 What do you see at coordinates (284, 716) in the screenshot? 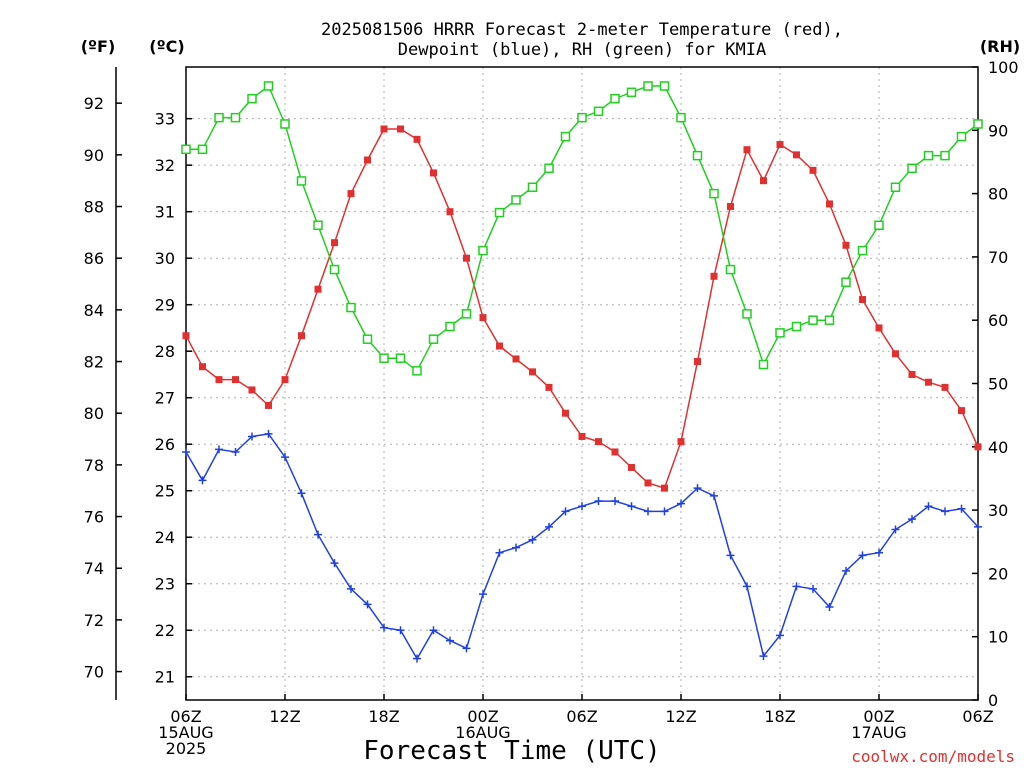
I see `x-tick-label: 12Z` at bounding box center [284, 716].